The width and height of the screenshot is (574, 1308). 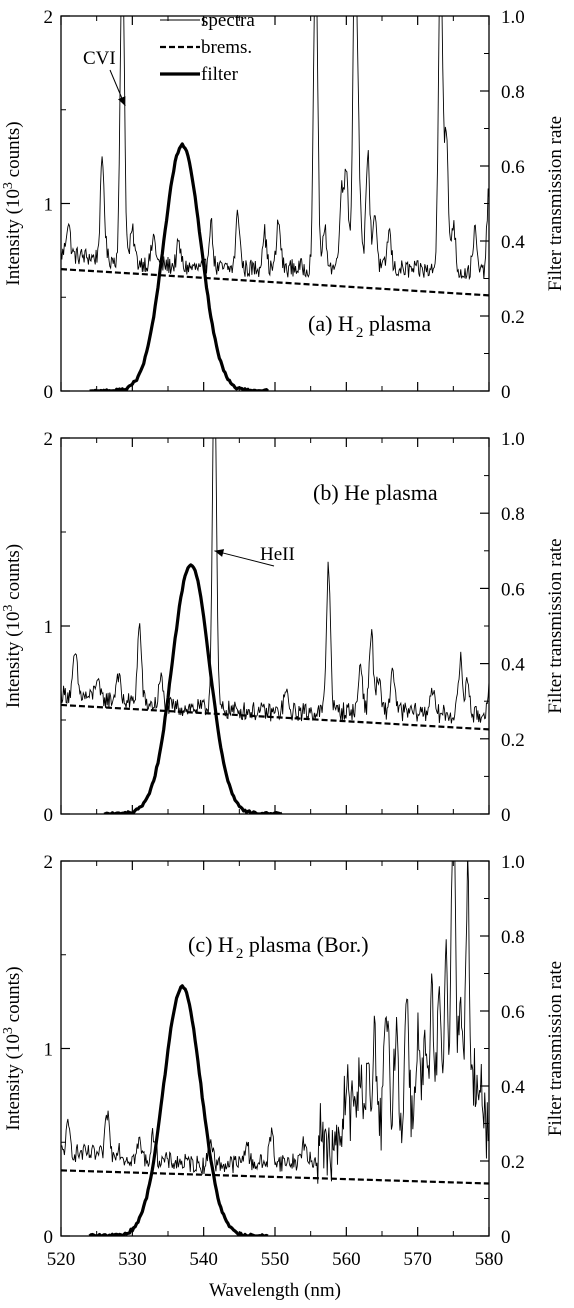 I want to click on legend-label-brems: brems., so click(x=226, y=47).